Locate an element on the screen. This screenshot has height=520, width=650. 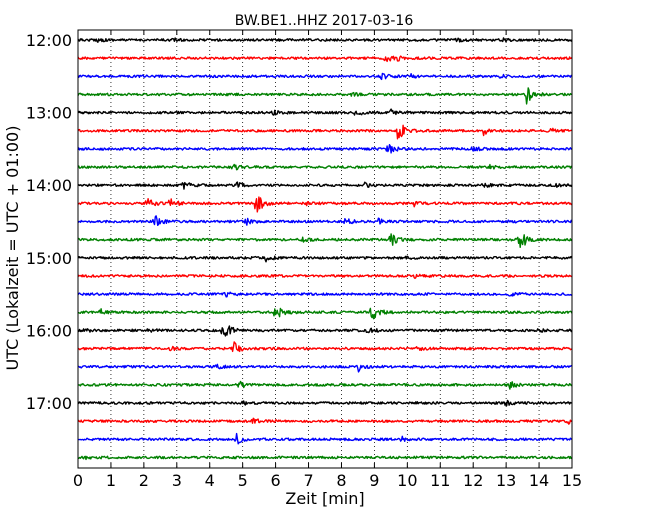
trace-15:00 is located at coordinates (325, 259).